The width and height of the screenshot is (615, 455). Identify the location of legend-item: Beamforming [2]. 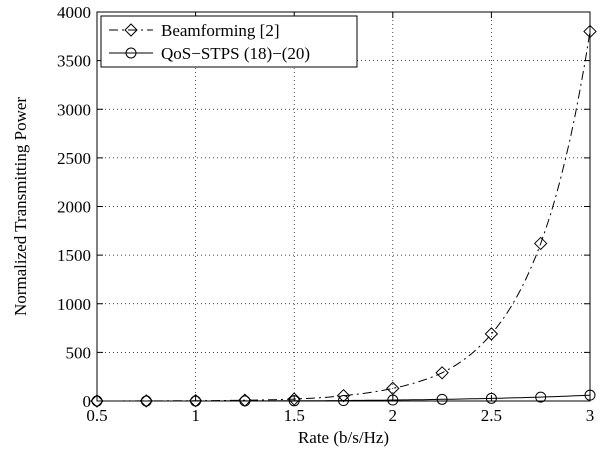
(194, 30).